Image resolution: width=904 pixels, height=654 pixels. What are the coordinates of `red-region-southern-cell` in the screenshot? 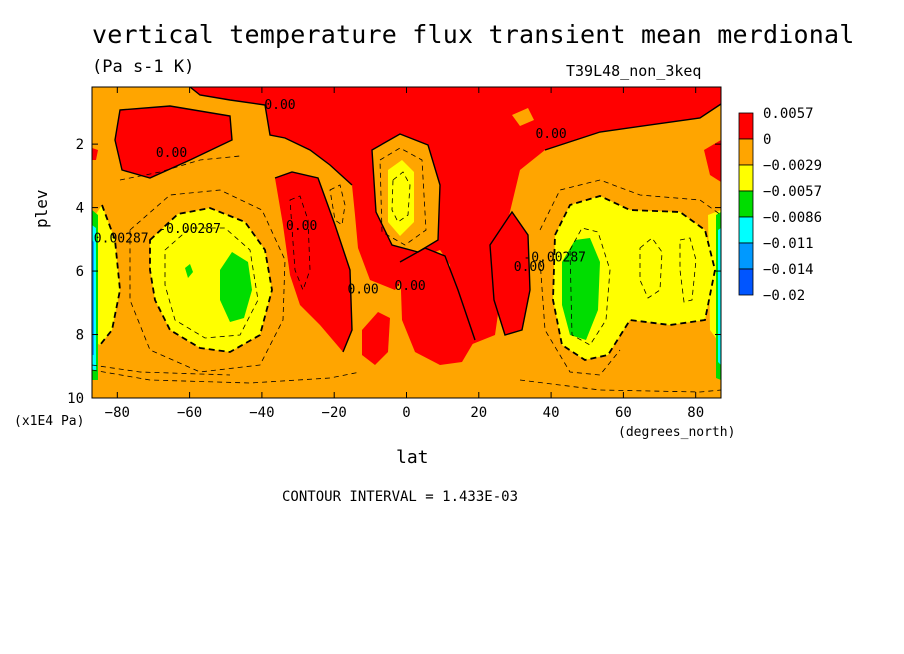 It's located at (173, 142).